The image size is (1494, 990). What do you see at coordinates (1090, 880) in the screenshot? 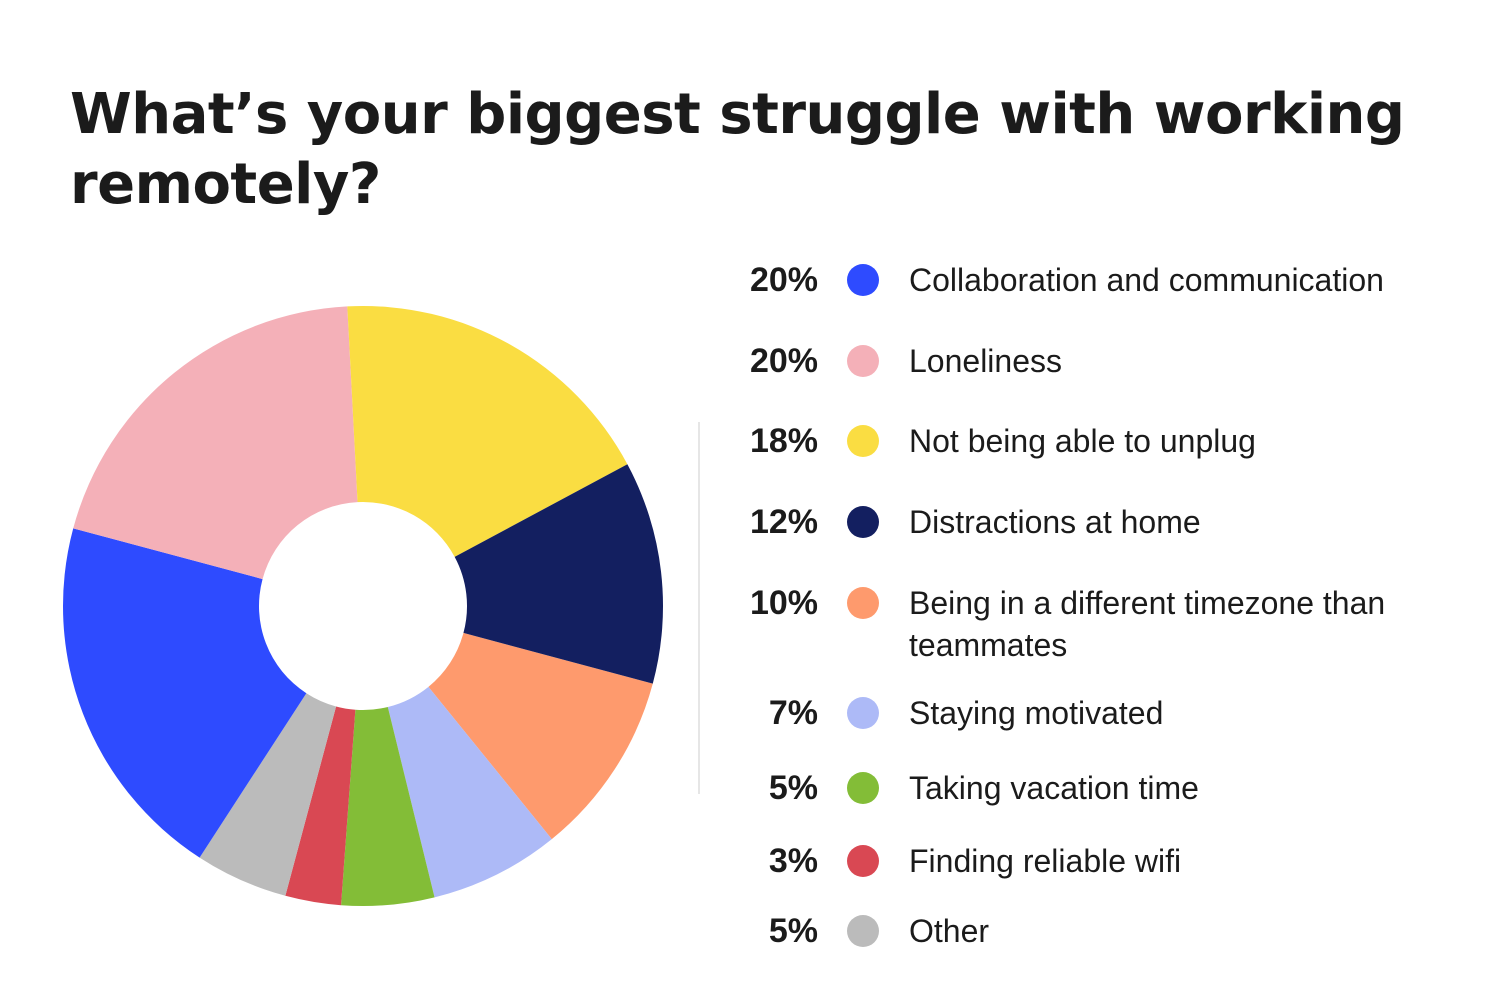
I see `legend-item-finding-reliable-wifi: 3% Finding reliable wifi` at bounding box center [1090, 880].